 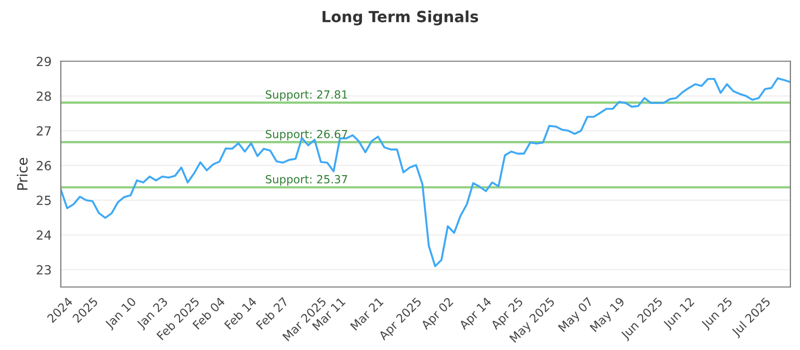 What do you see at coordinates (476, 314) in the screenshot?
I see `x-tick-label: Apr 14` at bounding box center [476, 314].